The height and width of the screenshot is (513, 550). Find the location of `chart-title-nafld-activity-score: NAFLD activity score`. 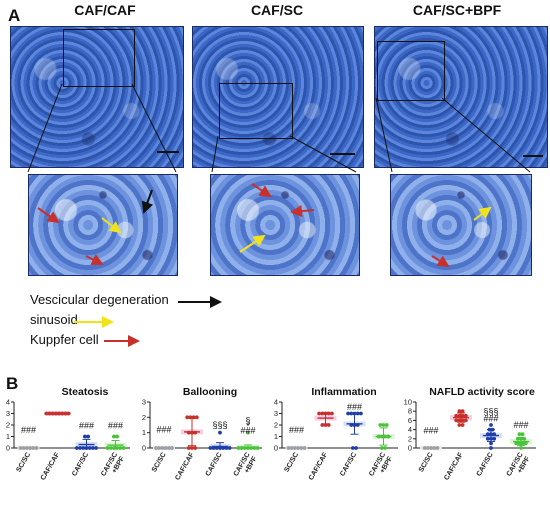

chart-title-nafld-activity-score: NAFLD activity score is located at coordinates (482, 392).